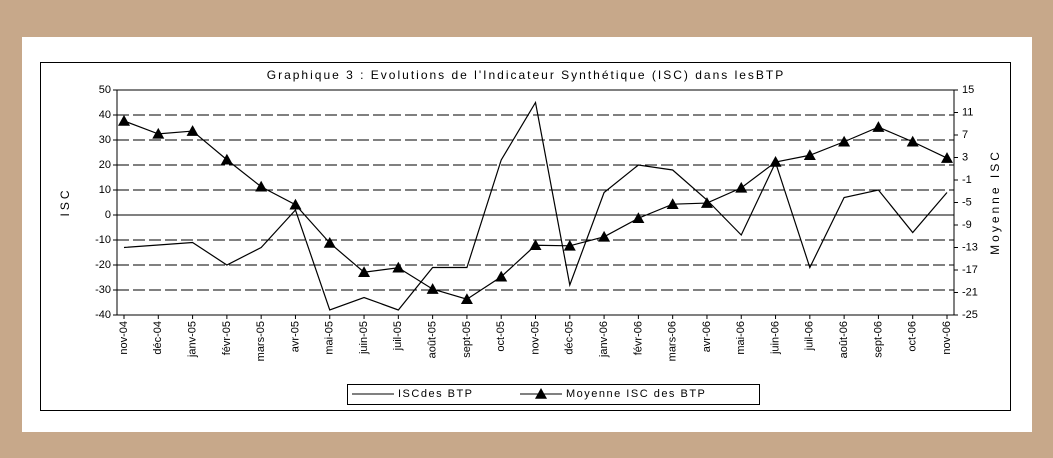  What do you see at coordinates (967, 202) in the screenshot?
I see `y2-tick-label: -5` at bounding box center [967, 202].